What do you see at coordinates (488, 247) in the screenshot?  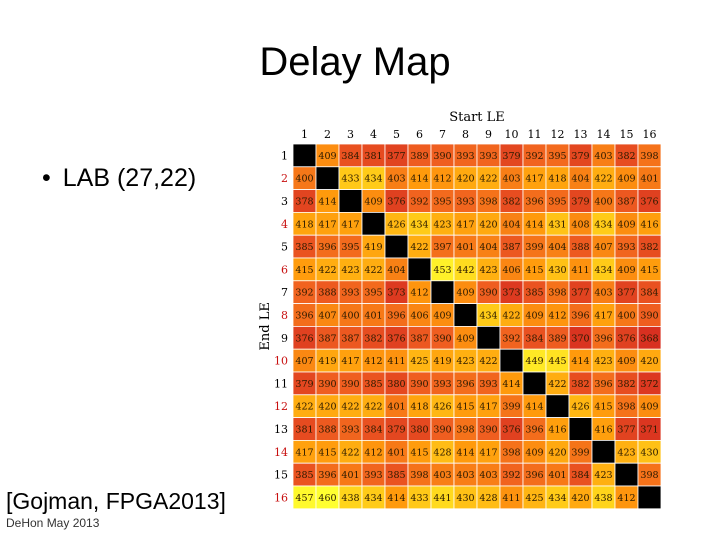 I see `cell-value: 404` at bounding box center [488, 247].